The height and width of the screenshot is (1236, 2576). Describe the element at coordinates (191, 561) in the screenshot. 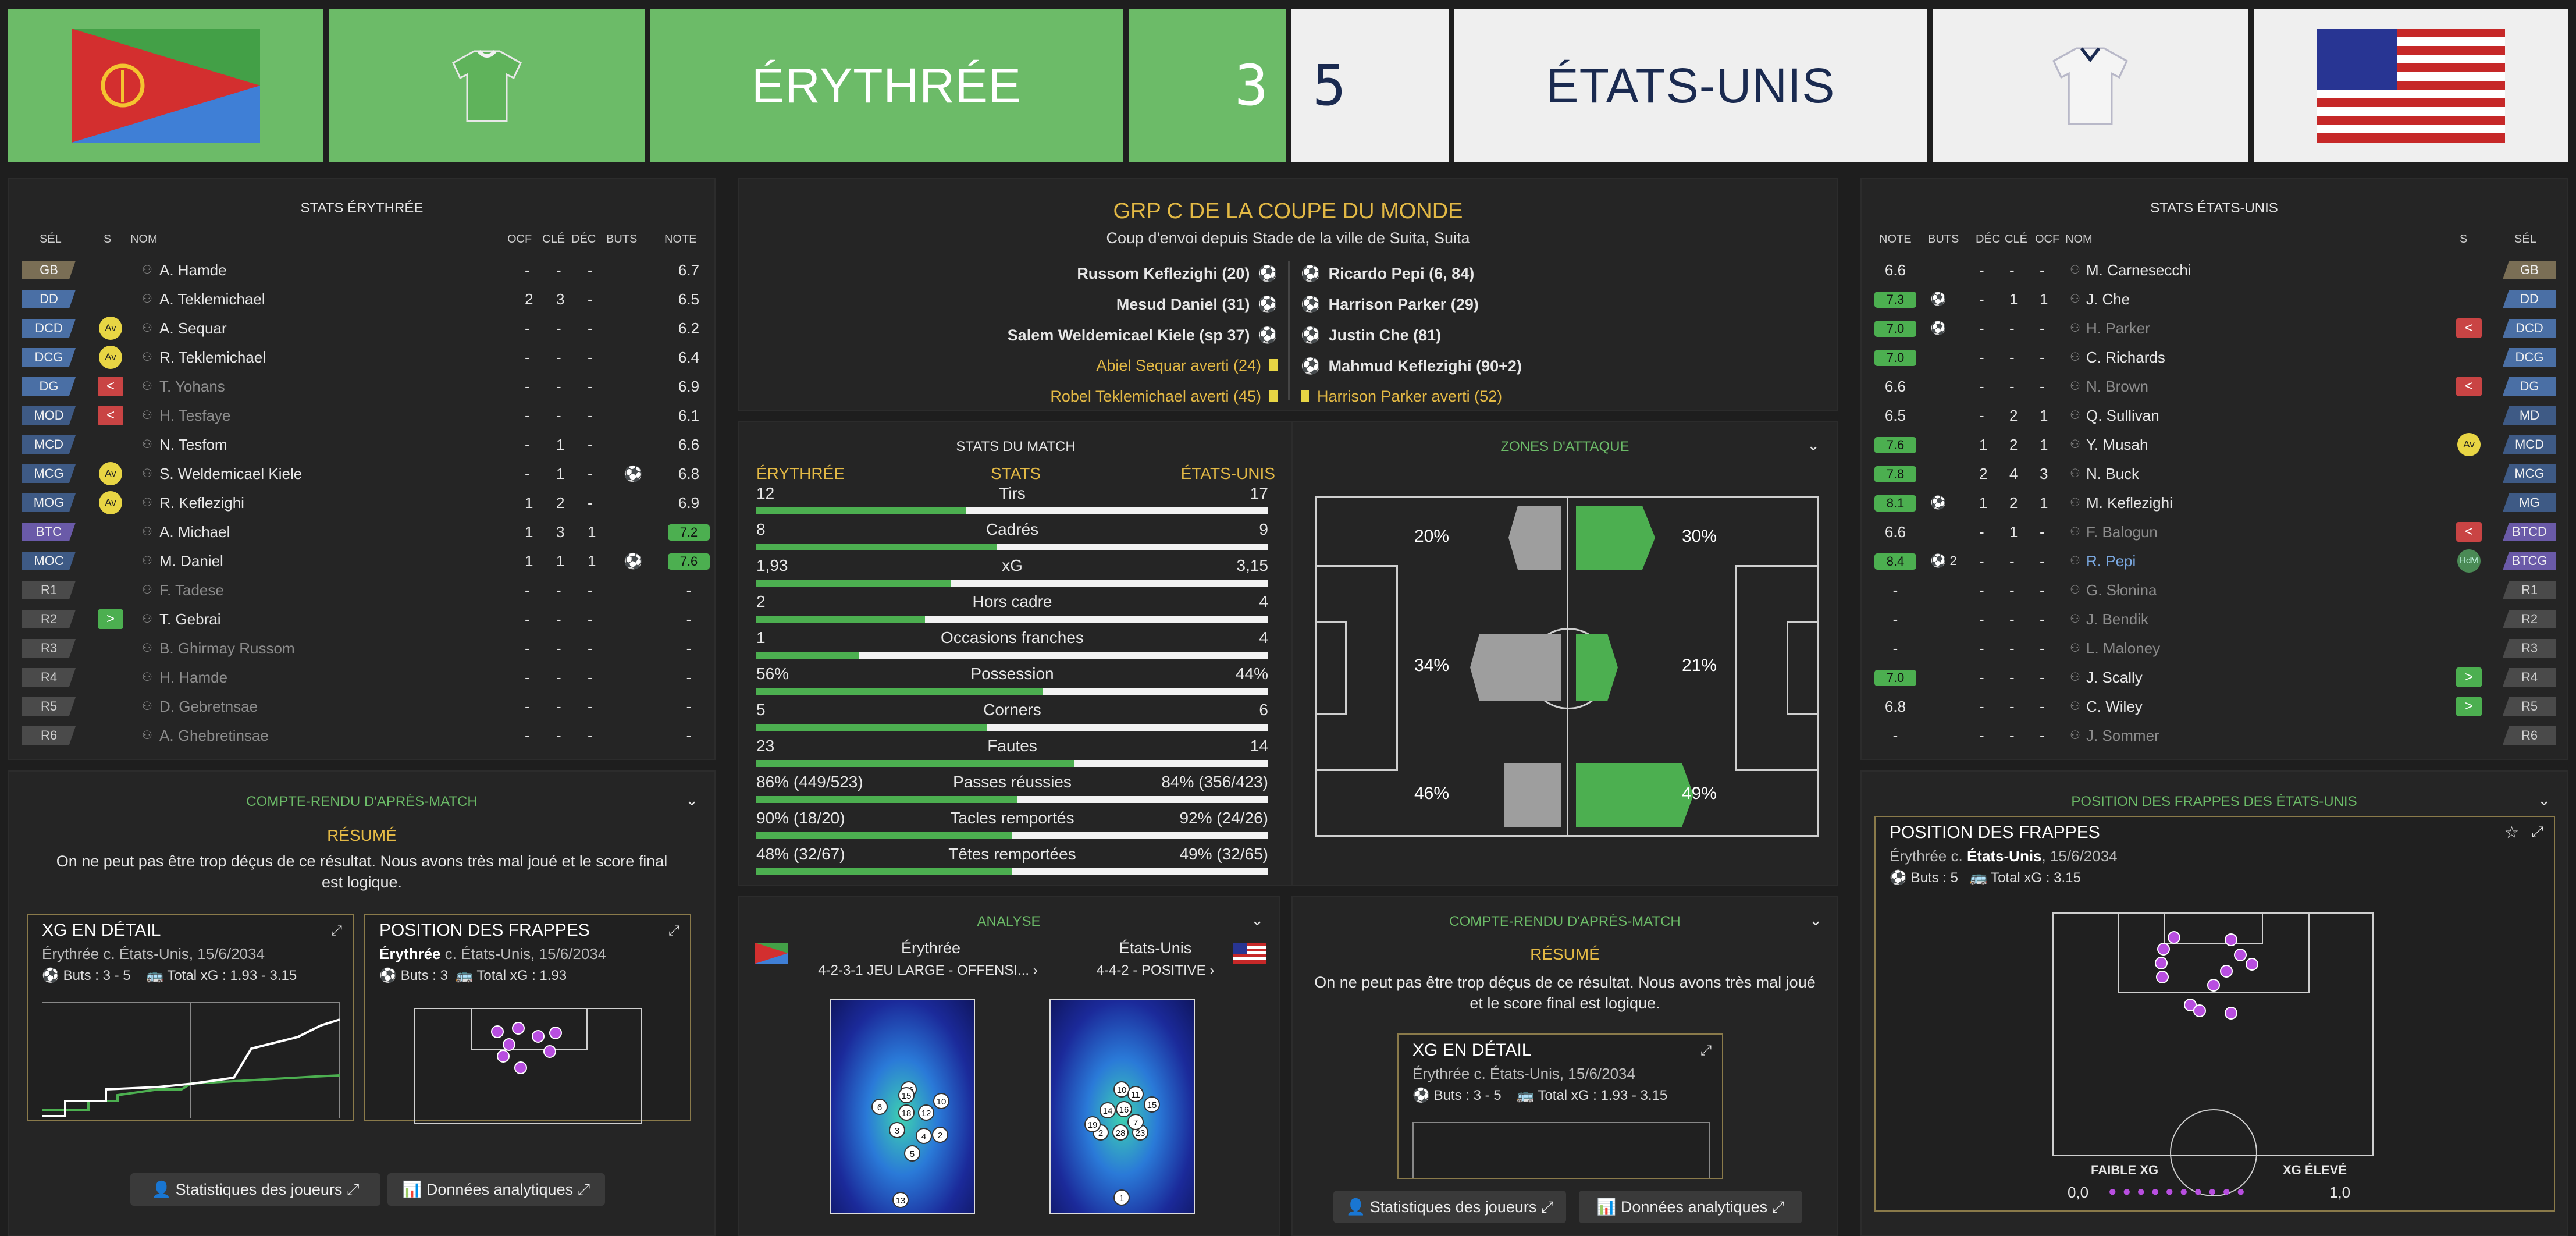

I see `player-name: M. Daniel` at that location.